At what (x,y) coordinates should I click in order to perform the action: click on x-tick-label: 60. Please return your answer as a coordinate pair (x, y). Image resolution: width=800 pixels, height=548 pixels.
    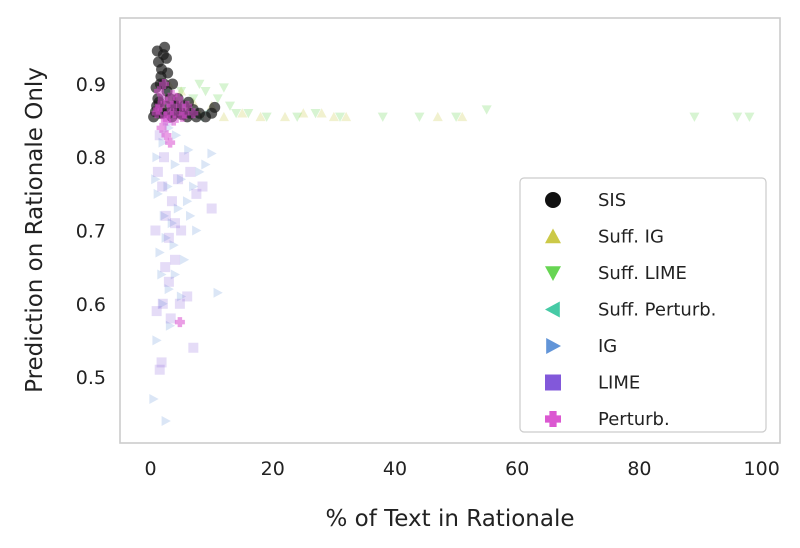
    Looking at the image, I should click on (517, 469).